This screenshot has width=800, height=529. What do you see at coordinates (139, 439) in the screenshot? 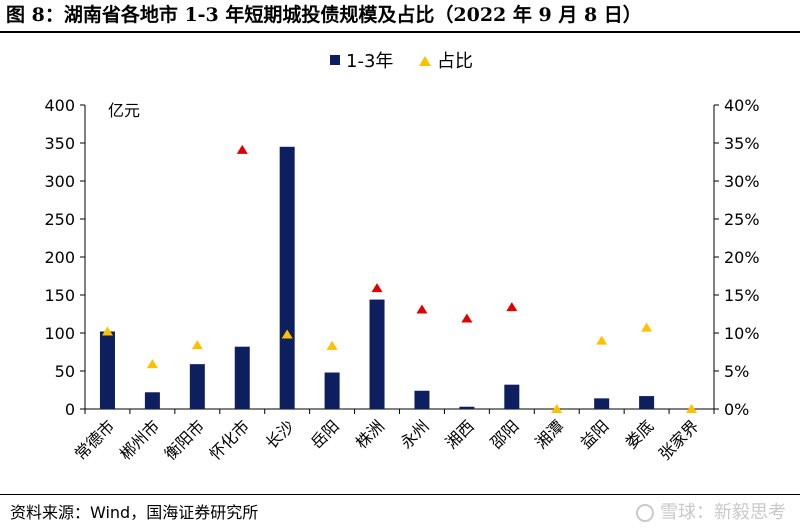
I see `x-tick-label: 郴州市` at bounding box center [139, 439].